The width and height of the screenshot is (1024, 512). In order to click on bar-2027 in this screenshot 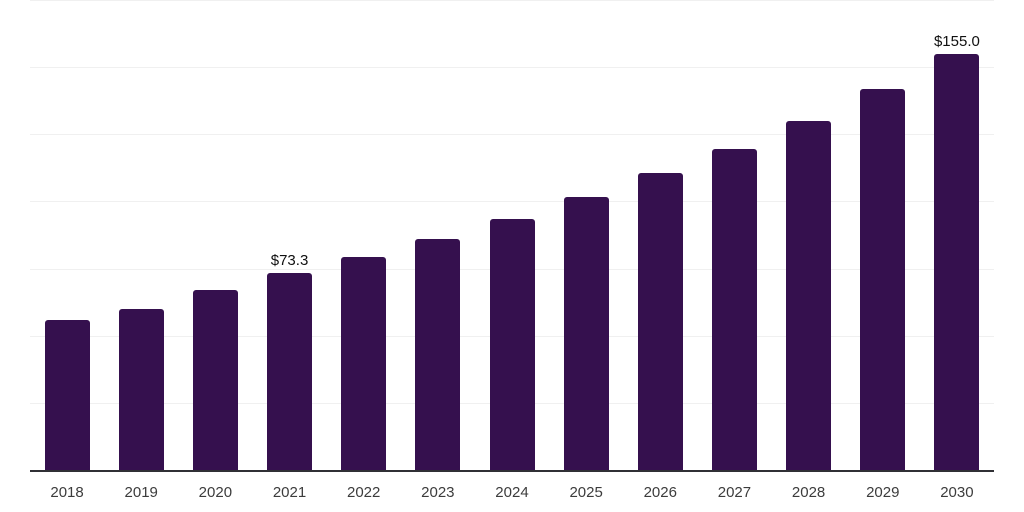, I will do `click(734, 309)`.